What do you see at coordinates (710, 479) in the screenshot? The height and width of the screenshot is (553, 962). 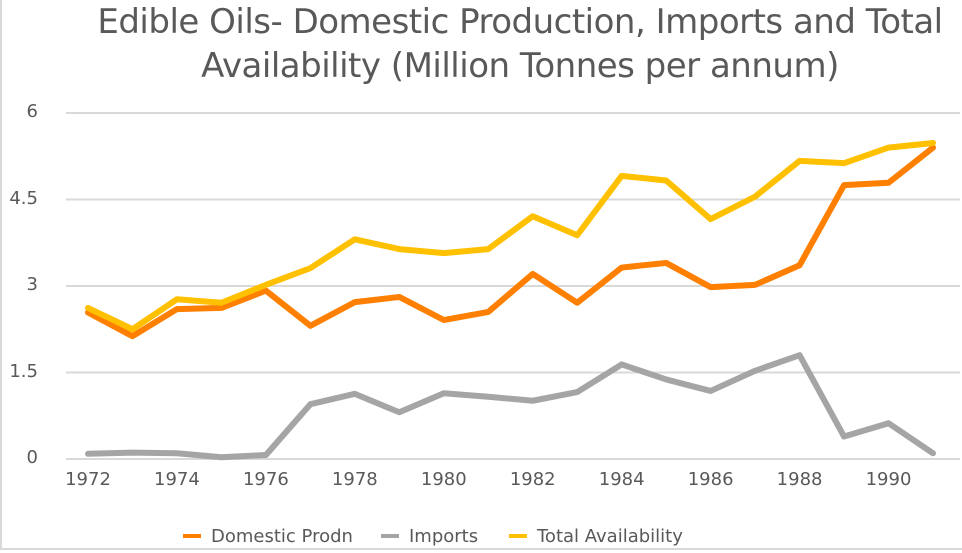 I see `x-tick-label: 1986` at bounding box center [710, 479].